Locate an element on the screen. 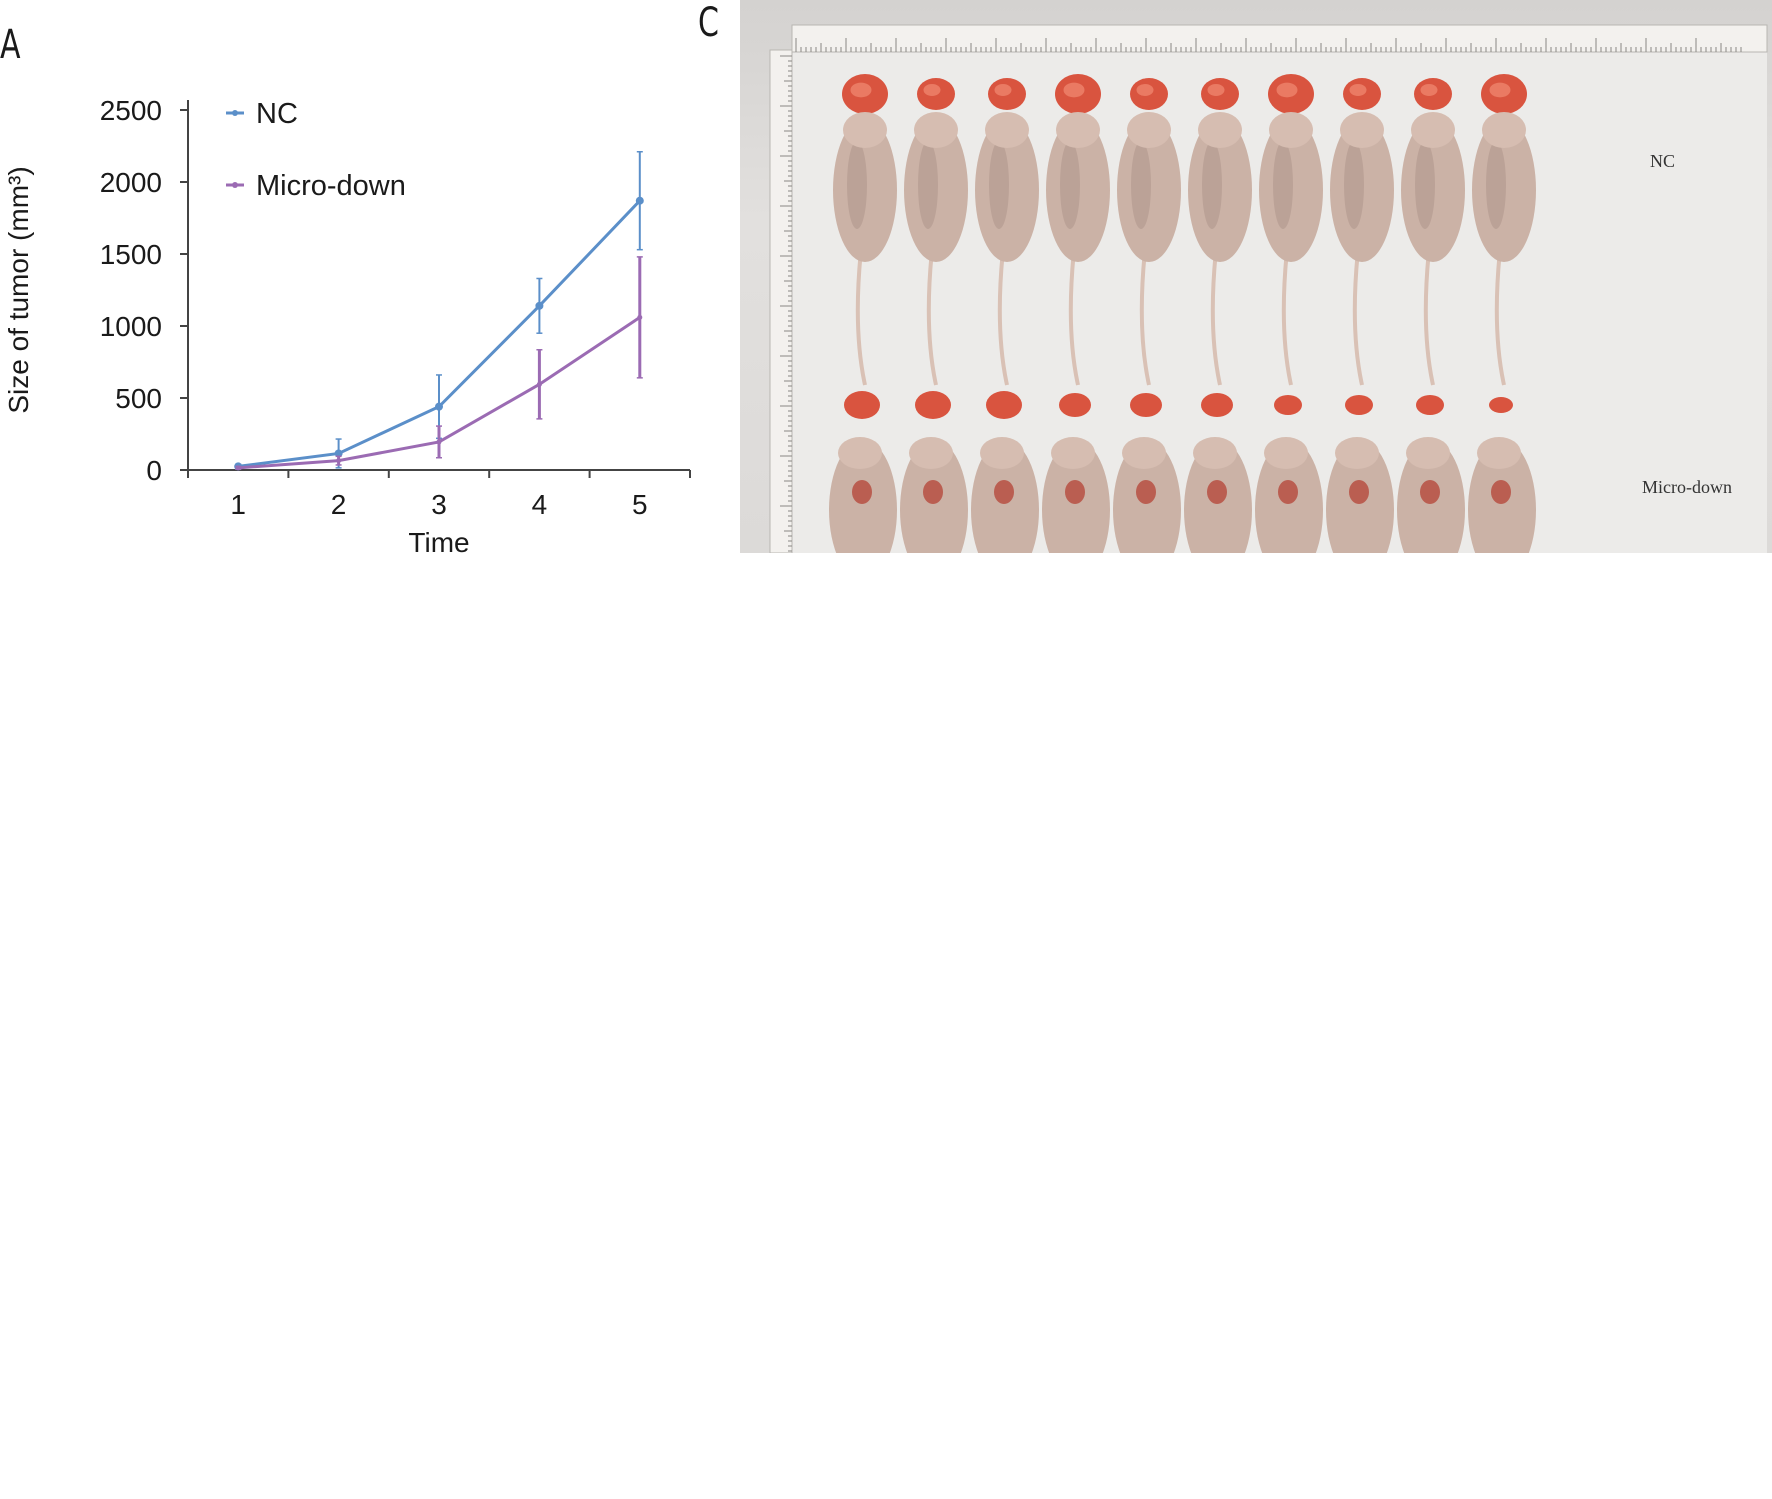 The image size is (1772, 1499). x-axis-label: Time is located at coordinates (438, 542).